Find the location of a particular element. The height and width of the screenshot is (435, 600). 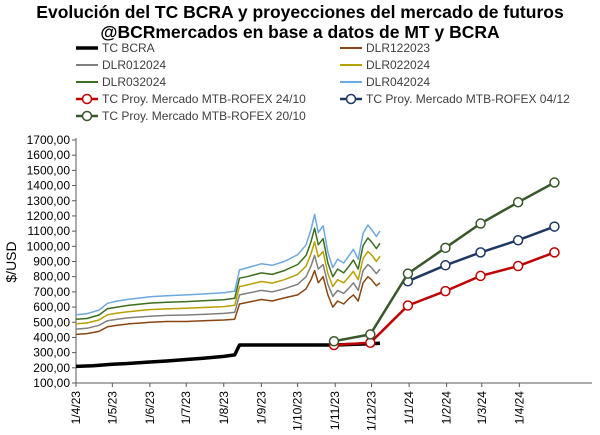

legend-label: DLR022024 is located at coordinates (398, 65).